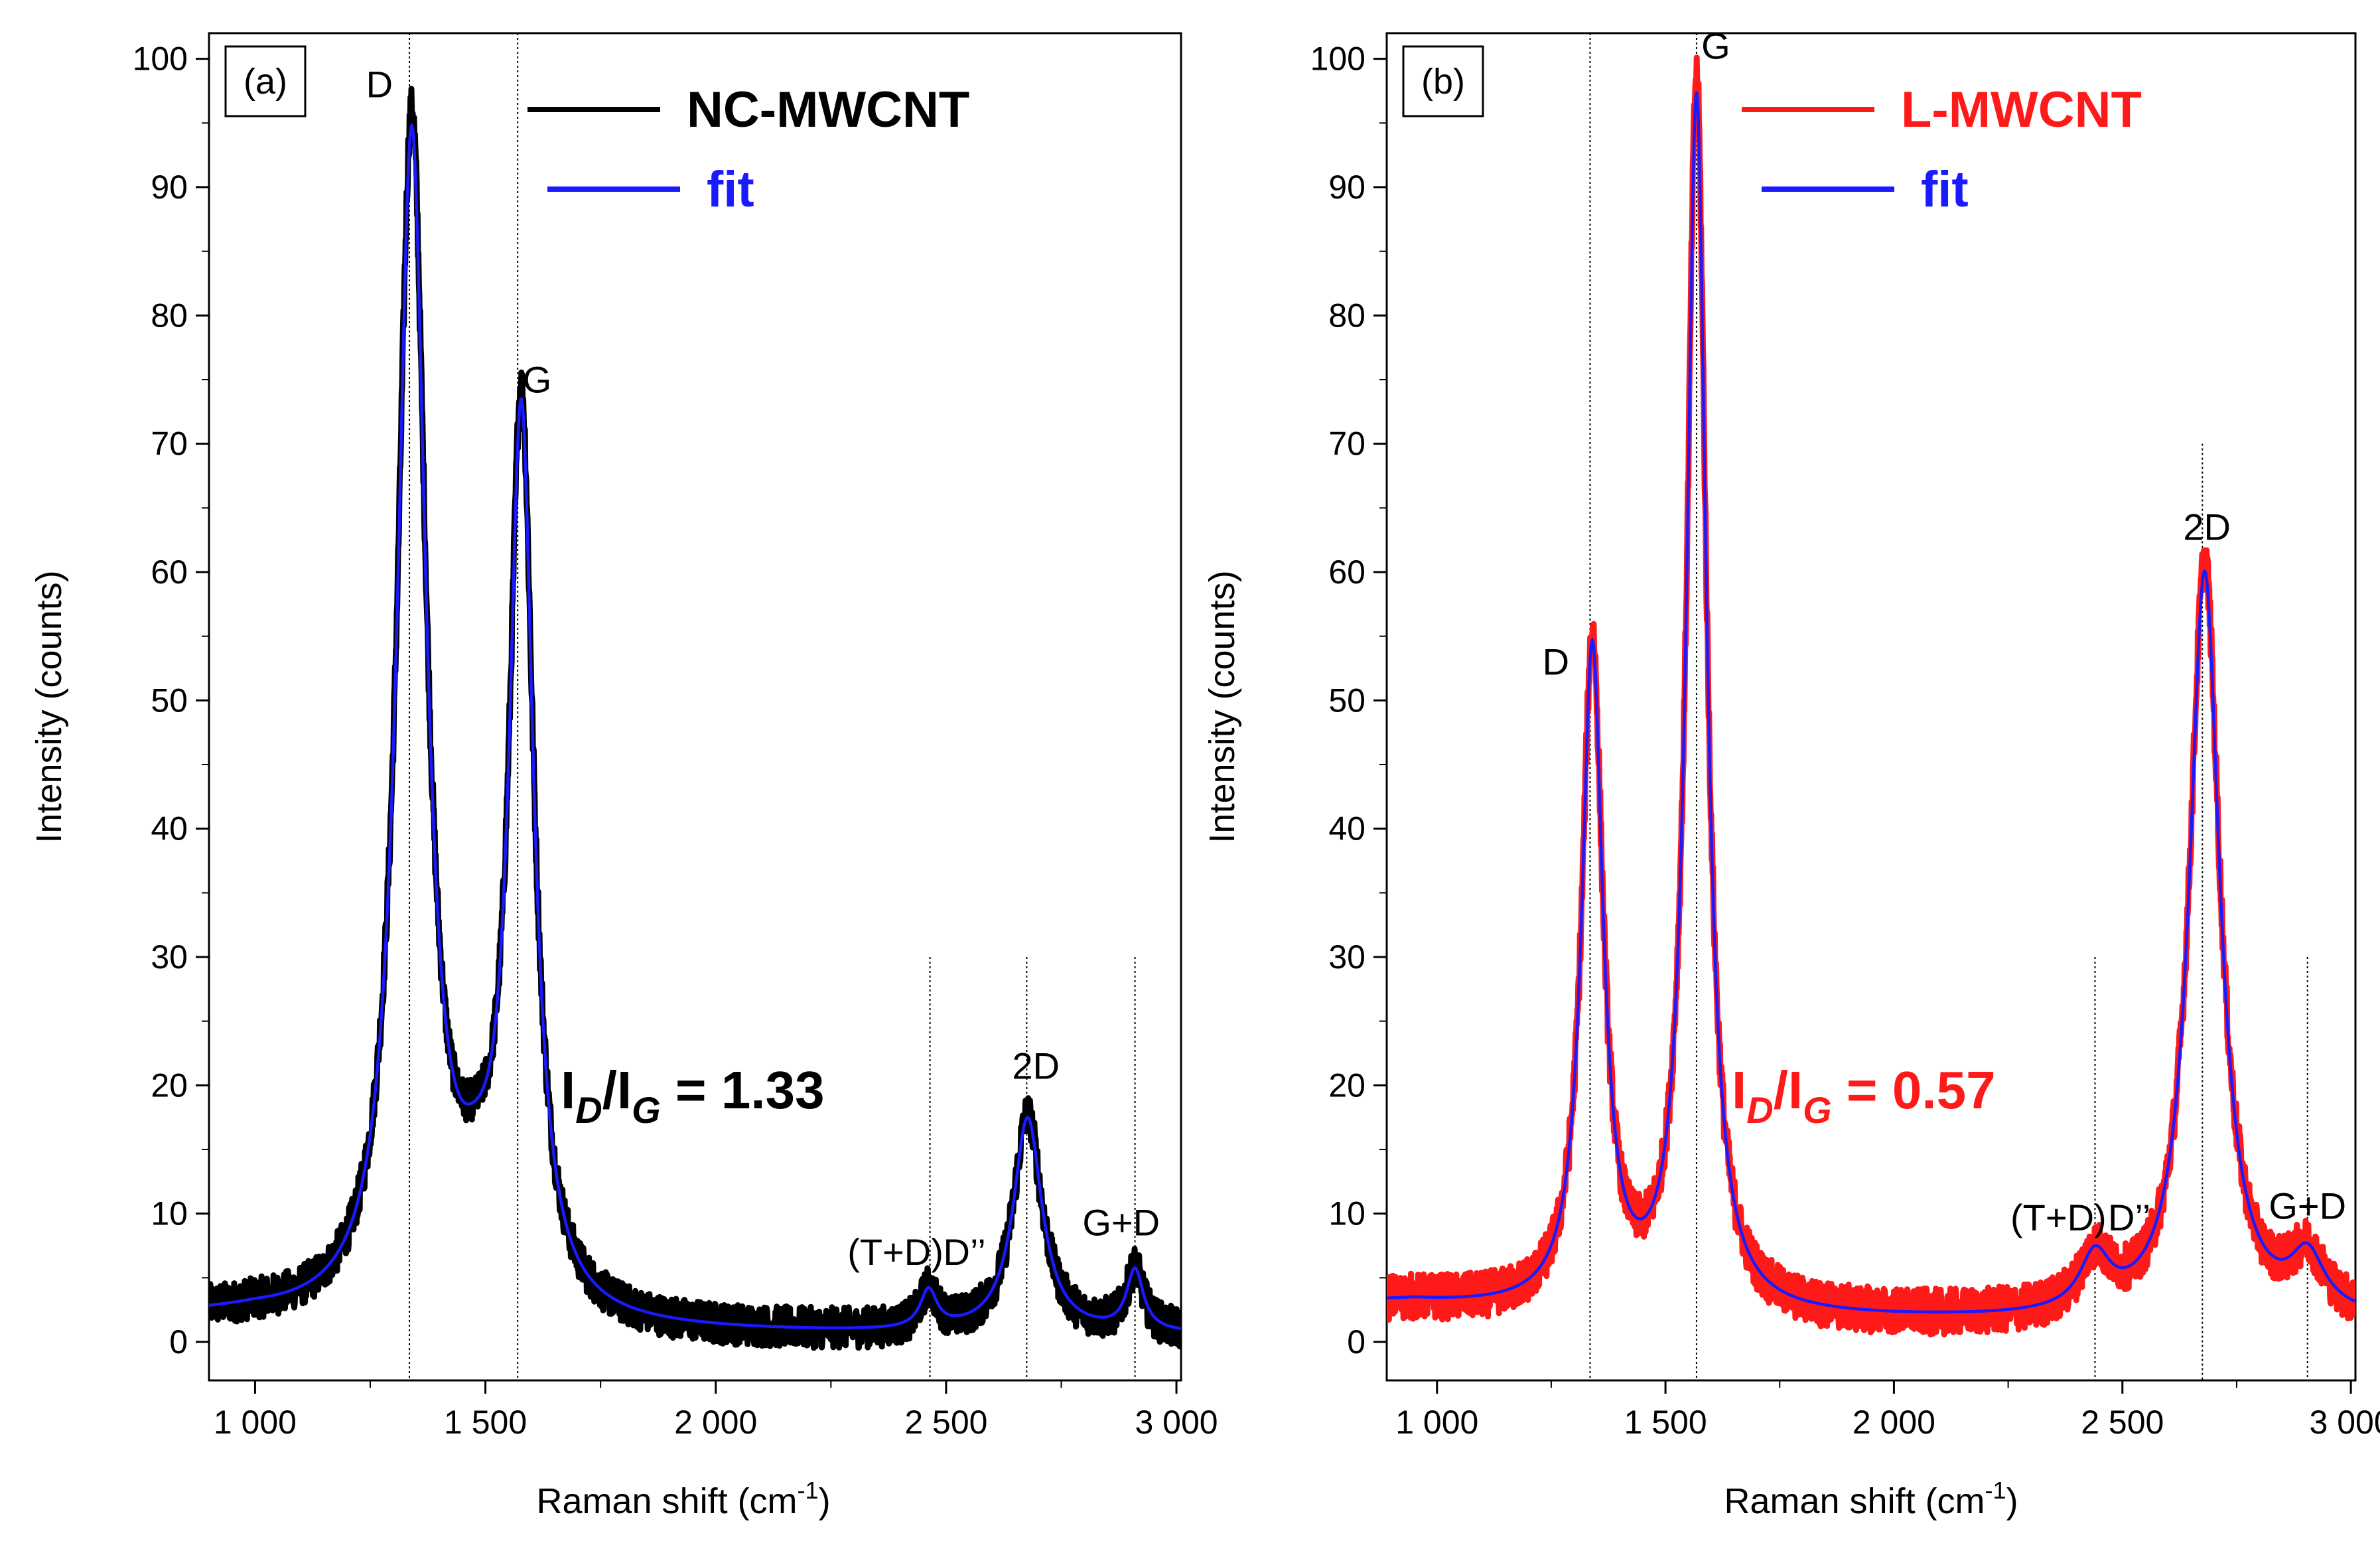 The image size is (2380, 1545). Describe the element at coordinates (2021, 110) in the screenshot. I see `legend-label: L-MWCNT` at that location.